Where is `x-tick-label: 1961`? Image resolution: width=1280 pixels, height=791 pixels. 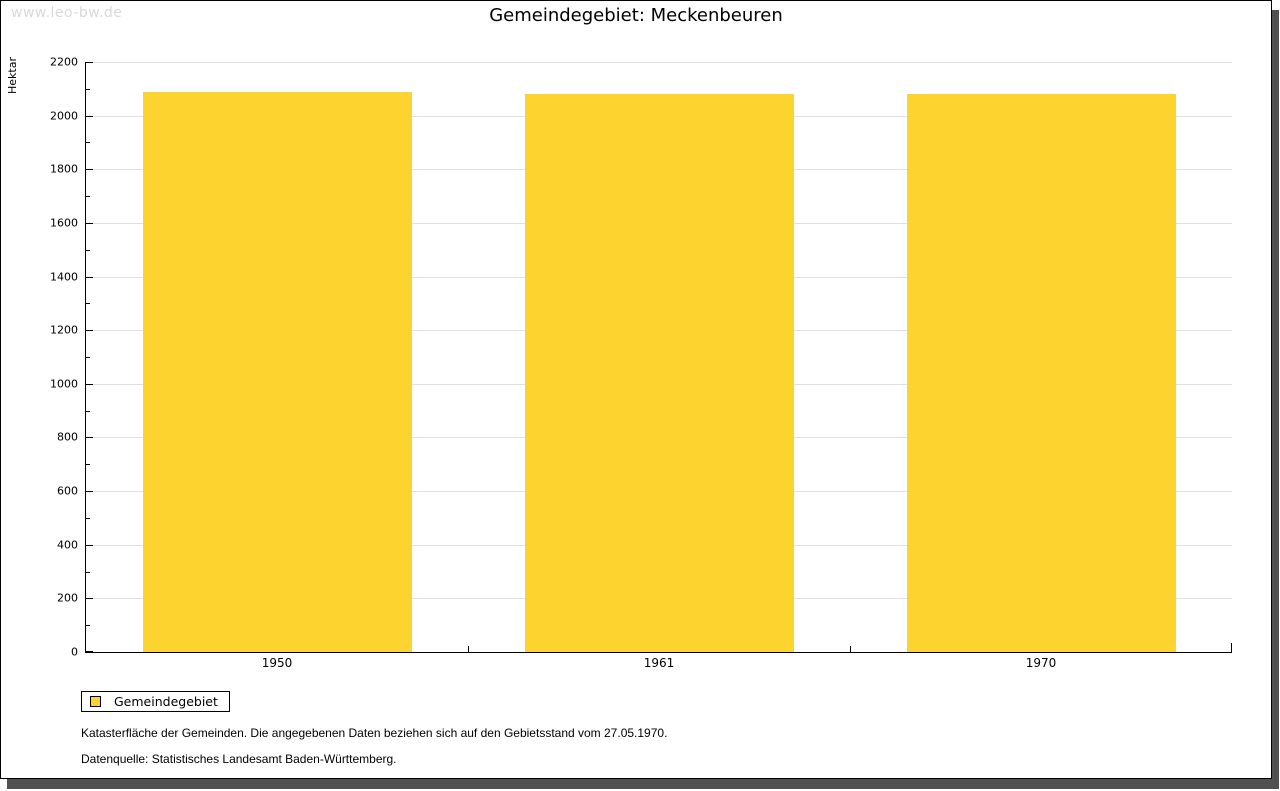 x-tick-label: 1961 is located at coordinates (659, 663).